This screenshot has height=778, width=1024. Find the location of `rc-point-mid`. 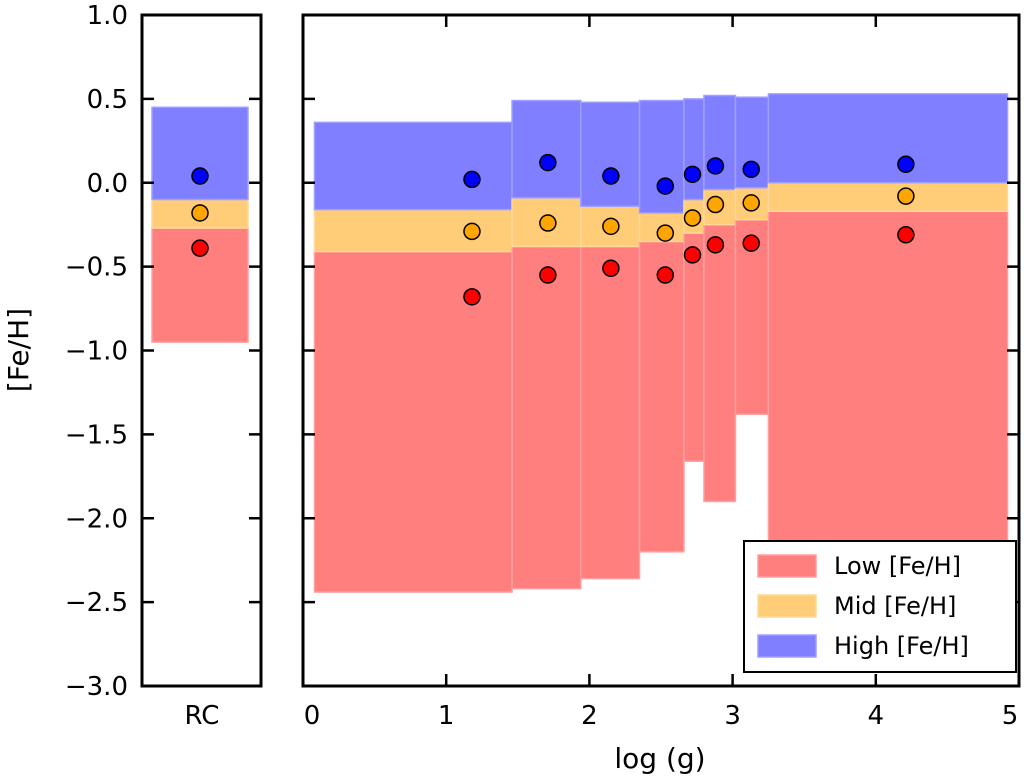

rc-point-mid is located at coordinates (200, 213).